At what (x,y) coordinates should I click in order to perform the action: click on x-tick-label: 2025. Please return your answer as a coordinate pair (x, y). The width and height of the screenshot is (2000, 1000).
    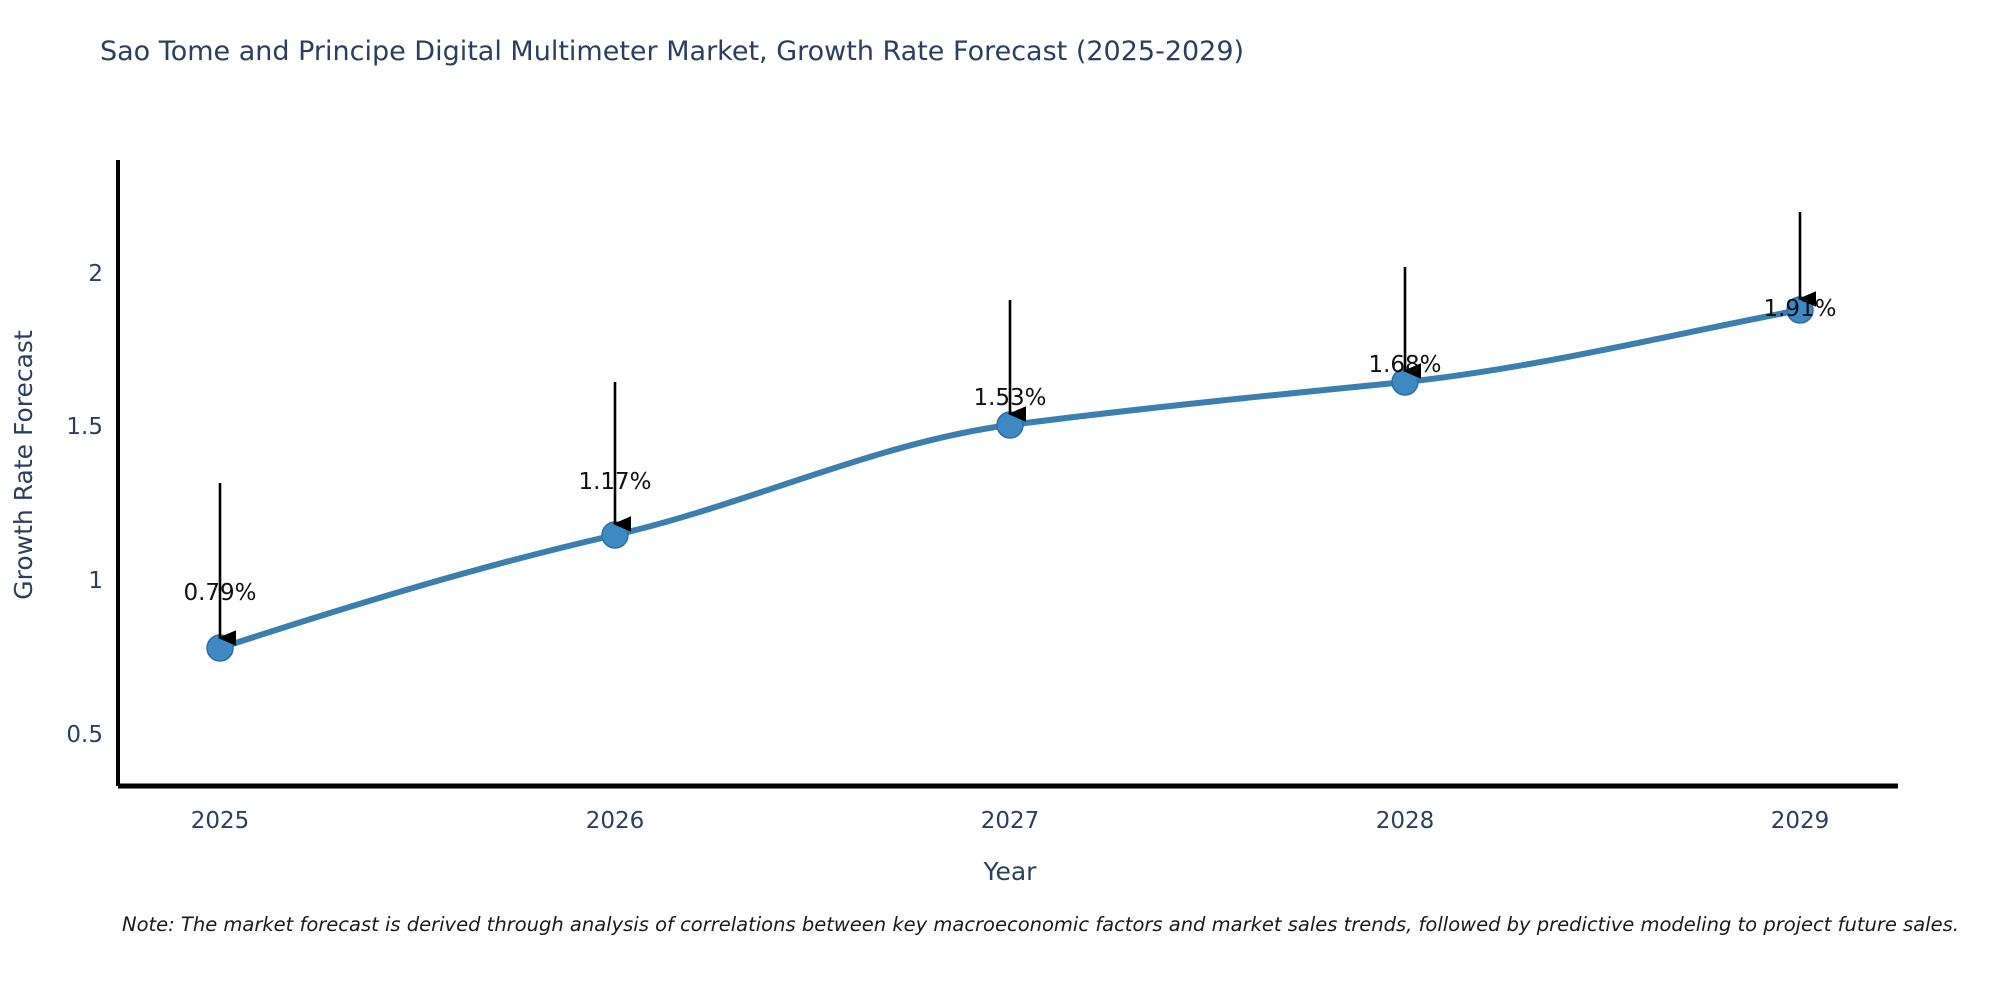
    Looking at the image, I should click on (220, 821).